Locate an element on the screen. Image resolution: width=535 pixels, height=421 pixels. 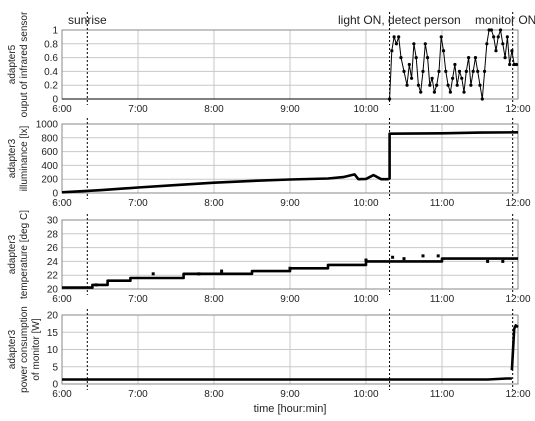
y-tick-label: 10 is located at coordinates (53, 350).